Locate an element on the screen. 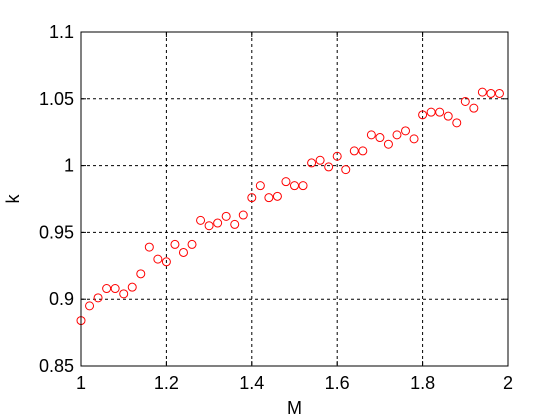  x-tick-label: 1 is located at coordinates (81, 383).